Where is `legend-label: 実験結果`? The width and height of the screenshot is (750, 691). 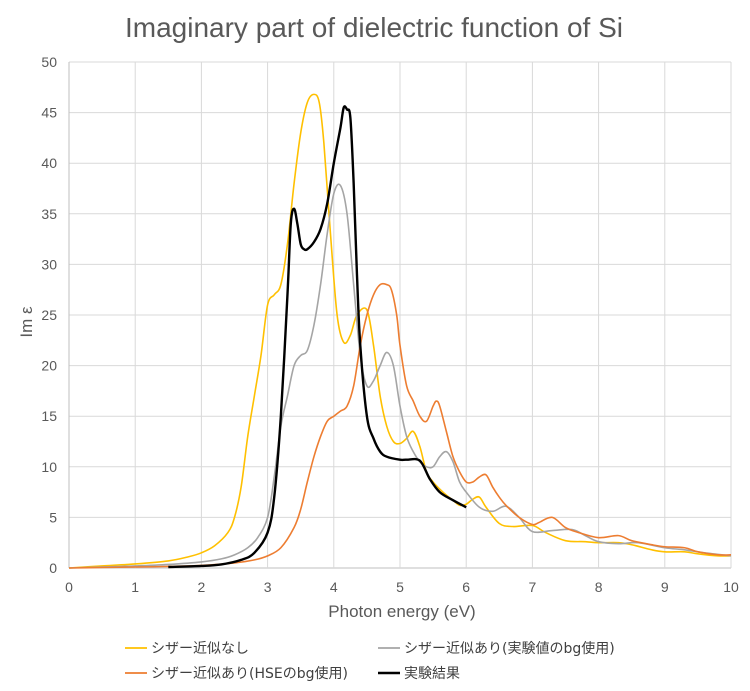 legend-label: 実験結果 is located at coordinates (432, 674).